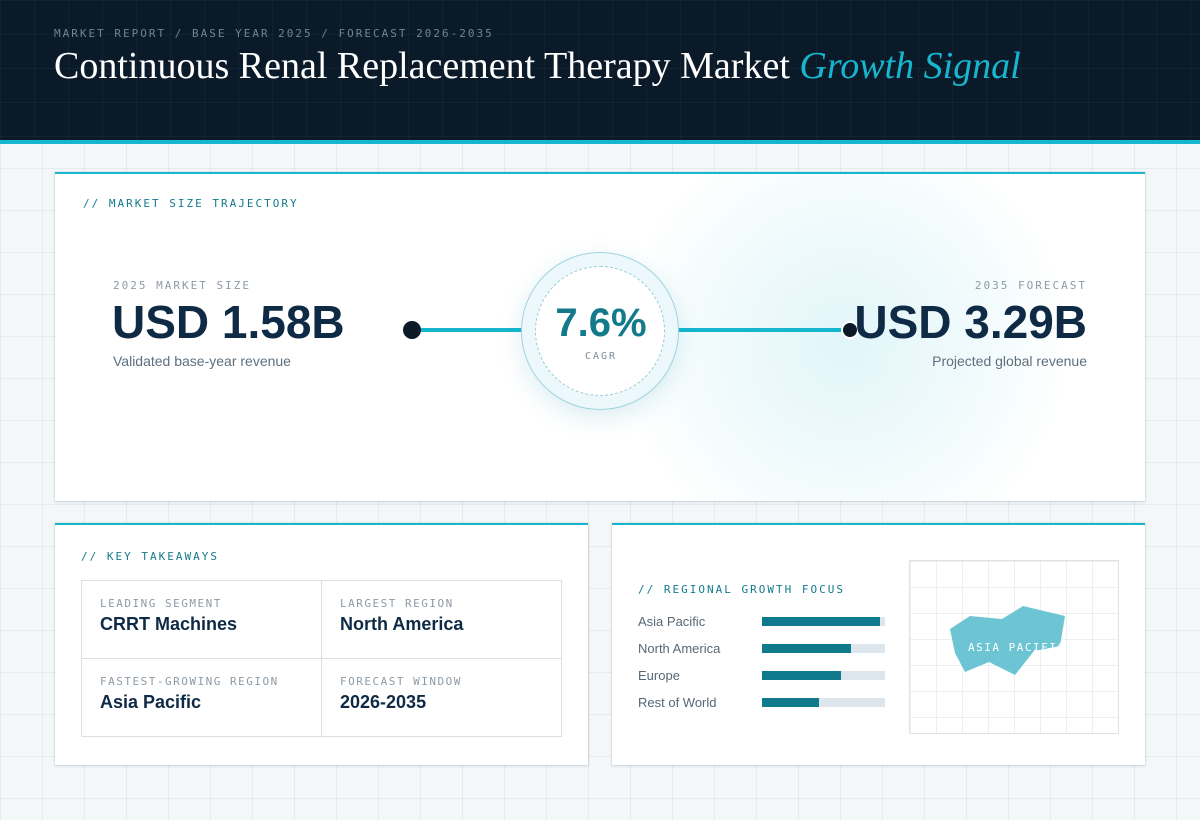 The height and width of the screenshot is (820, 1200). What do you see at coordinates (383, 702) in the screenshot?
I see `takeaway-value: 2026-2035` at bounding box center [383, 702].